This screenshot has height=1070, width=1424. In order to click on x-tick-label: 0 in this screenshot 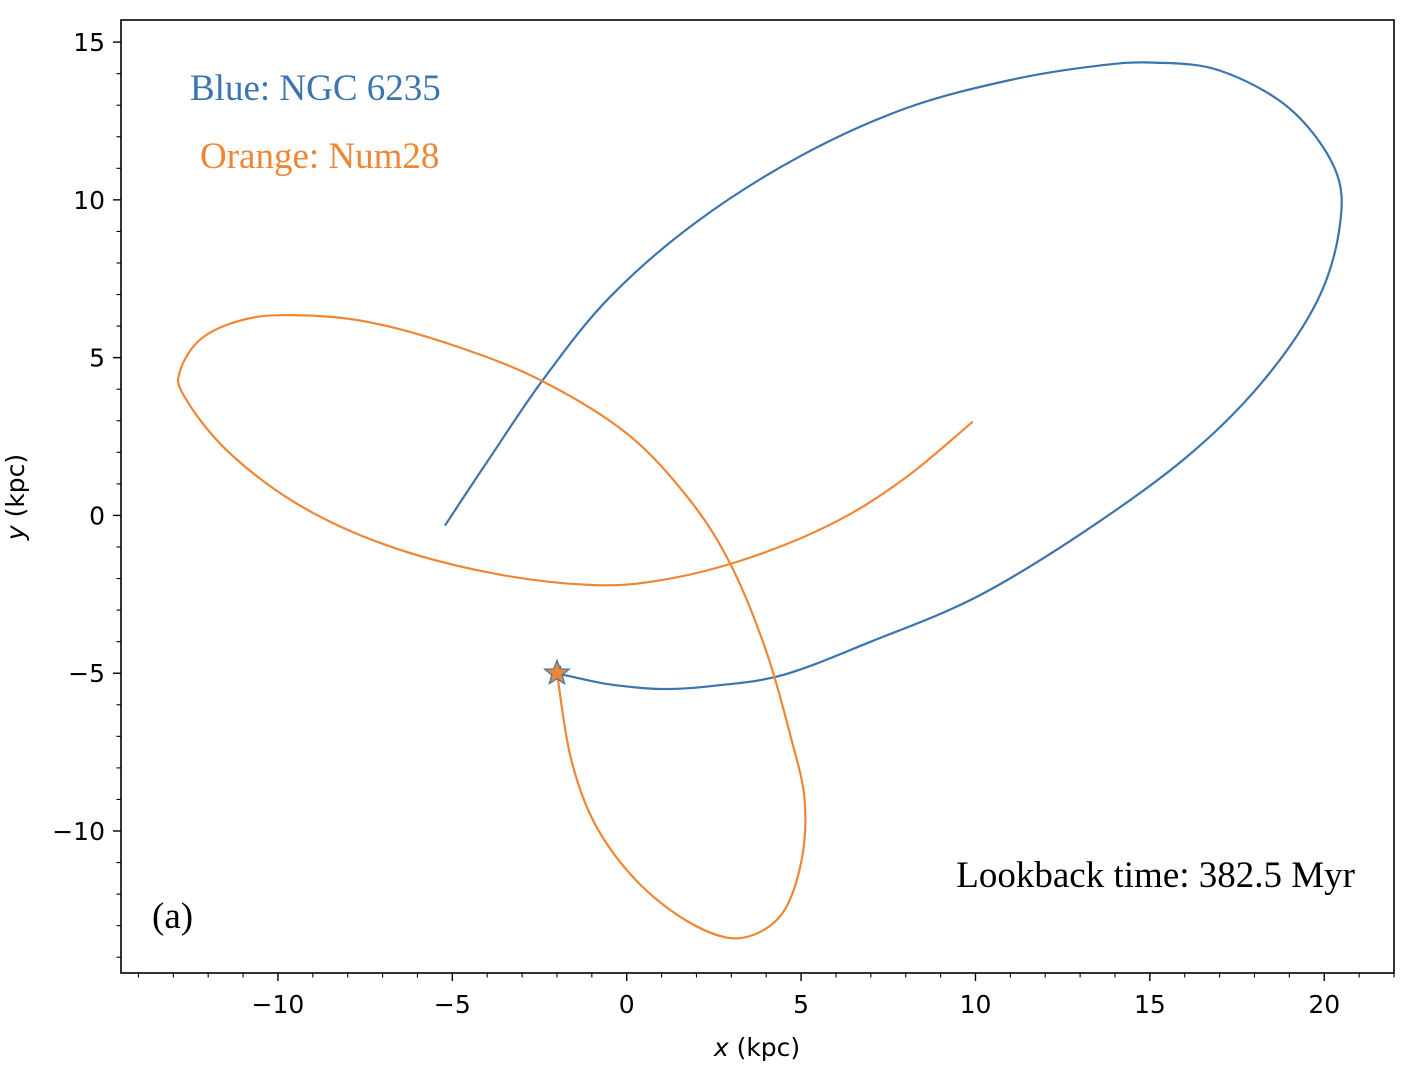, I will do `click(627, 1004)`.